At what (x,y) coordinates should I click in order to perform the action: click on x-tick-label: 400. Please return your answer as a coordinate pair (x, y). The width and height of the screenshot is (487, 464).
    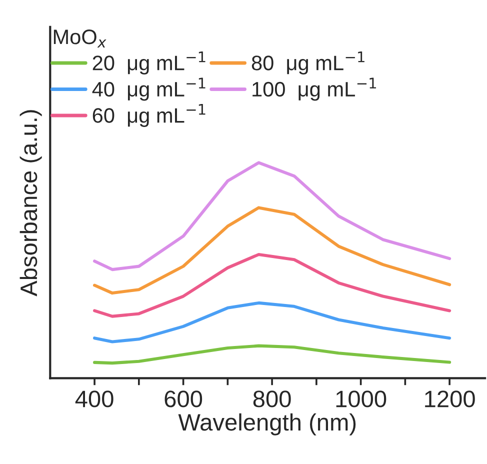
    Looking at the image, I should click on (94, 399).